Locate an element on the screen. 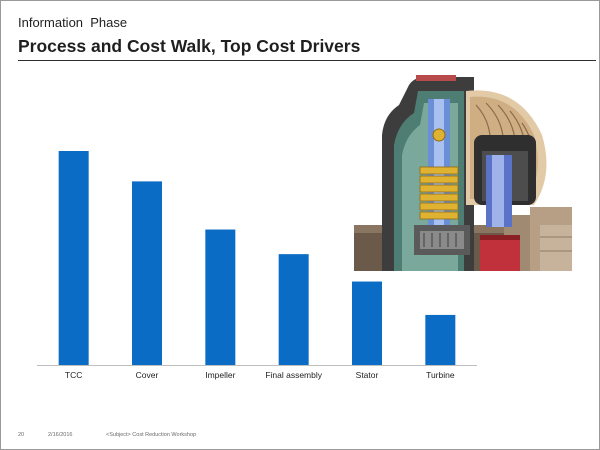  x-tick-label-tcc: TCC is located at coordinates (73, 375).